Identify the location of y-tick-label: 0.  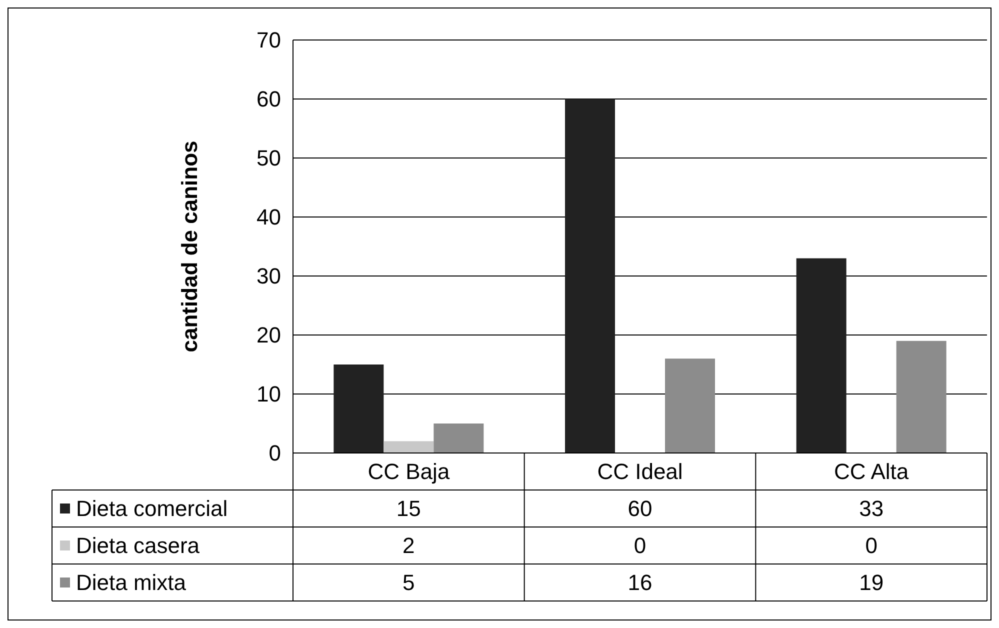
(274, 453).